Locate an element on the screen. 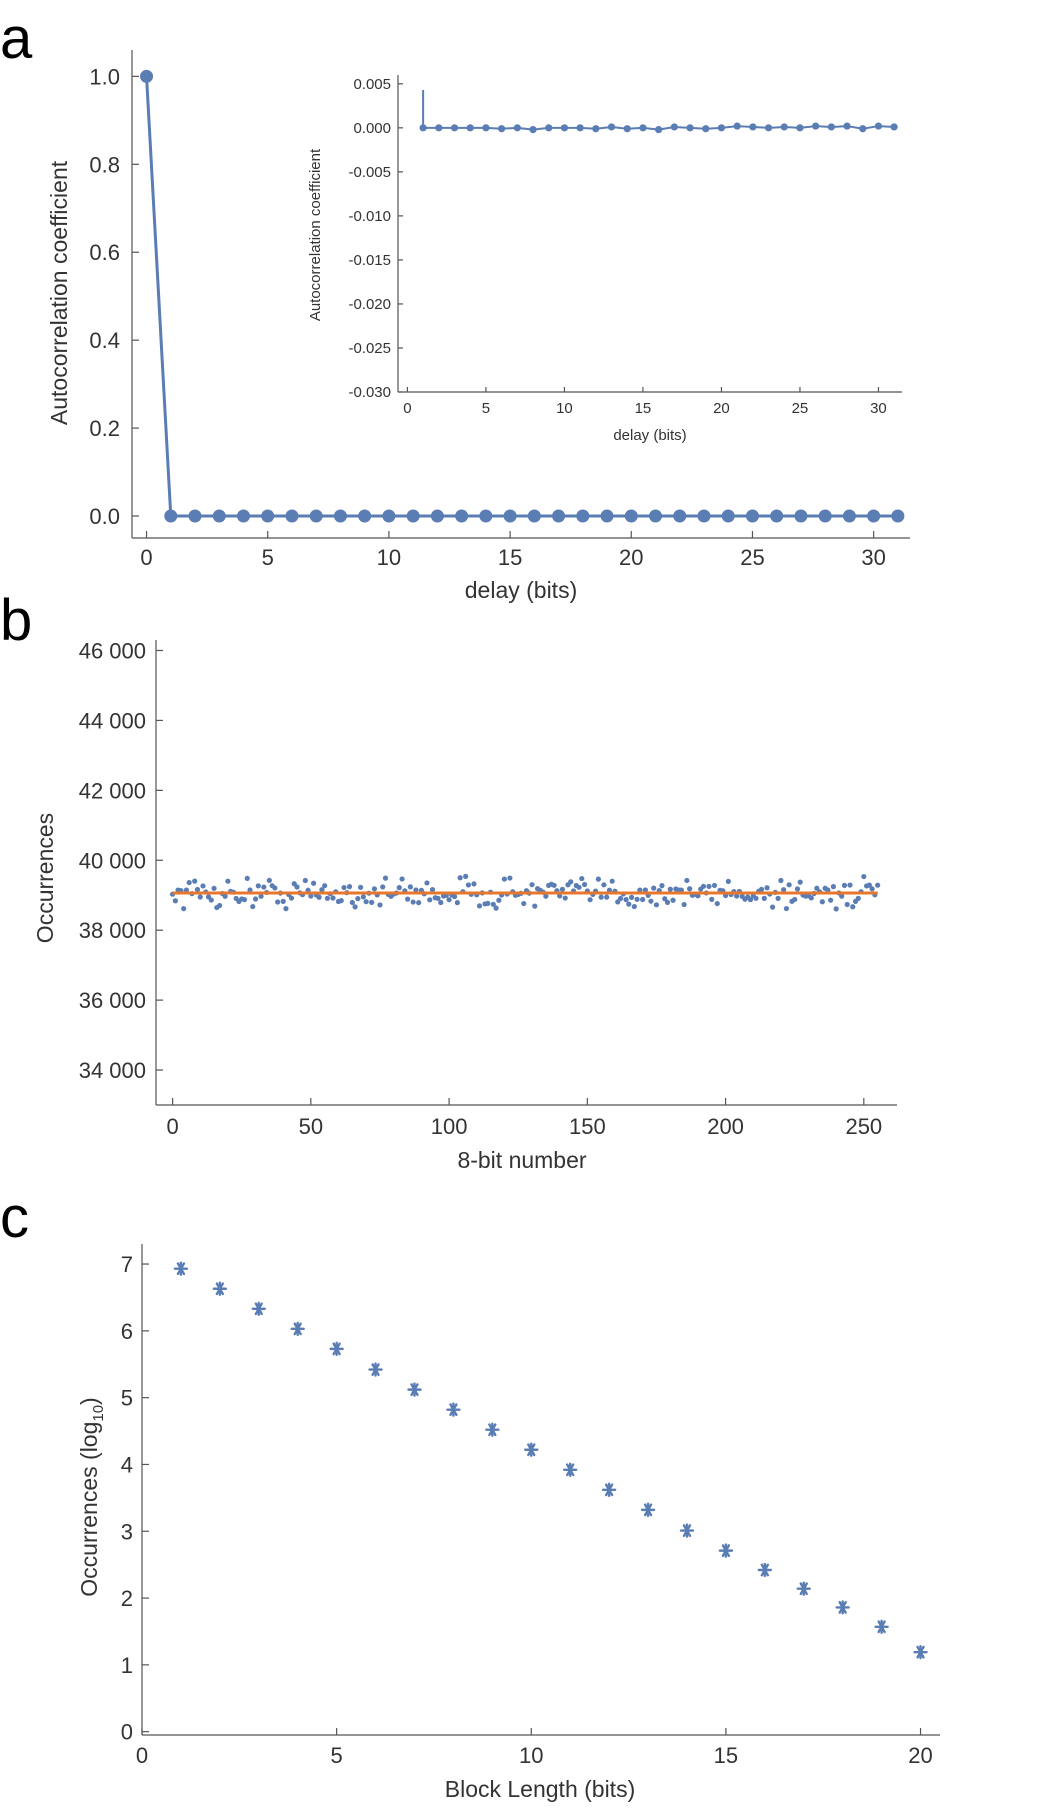  inset-x-tick-label: 20 is located at coordinates (721, 408).